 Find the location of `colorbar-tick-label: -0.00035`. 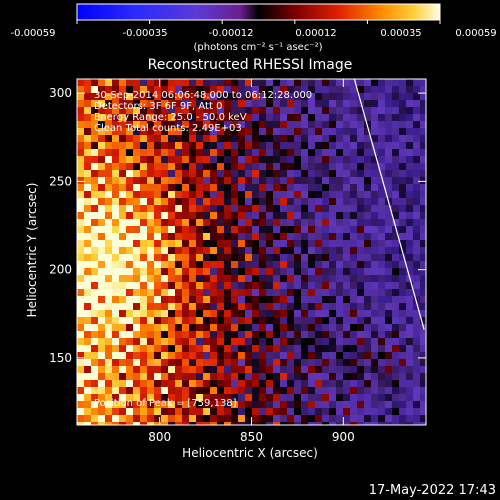

colorbar-tick-label: -0.00035 is located at coordinates (145, 33).